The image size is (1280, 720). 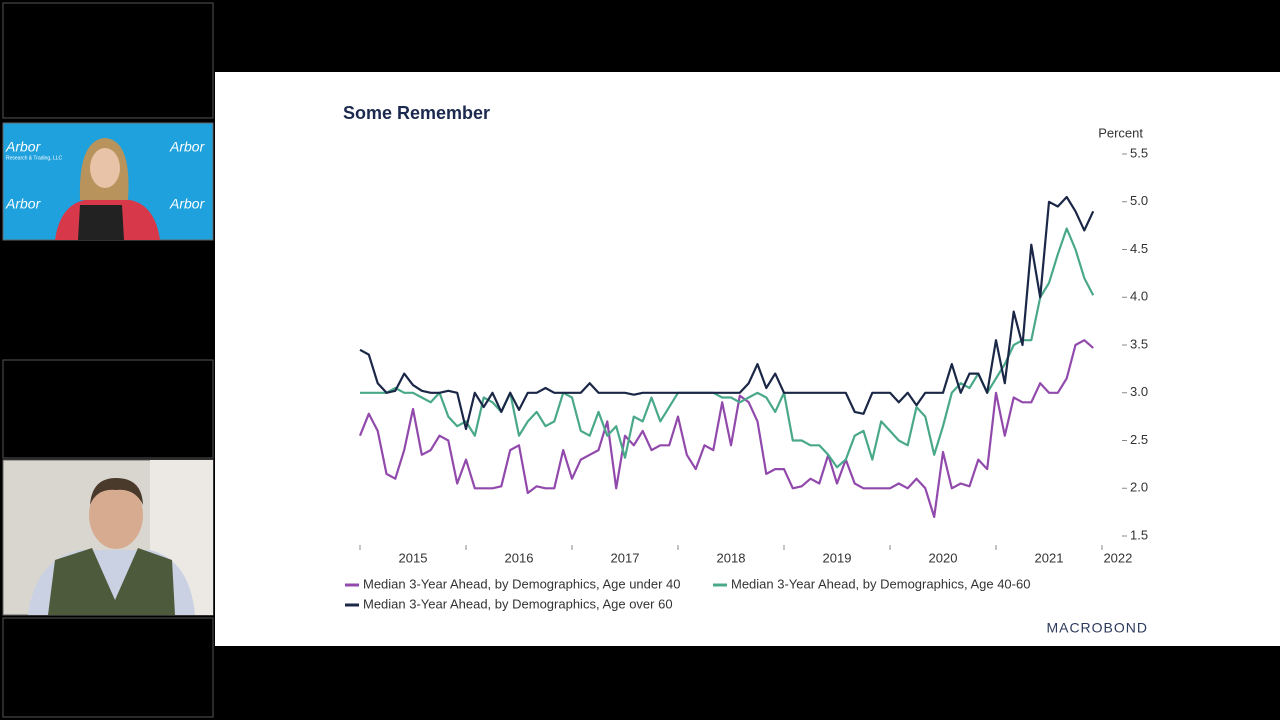 I want to click on y-tick-label: 3.0, so click(x=1139, y=391).